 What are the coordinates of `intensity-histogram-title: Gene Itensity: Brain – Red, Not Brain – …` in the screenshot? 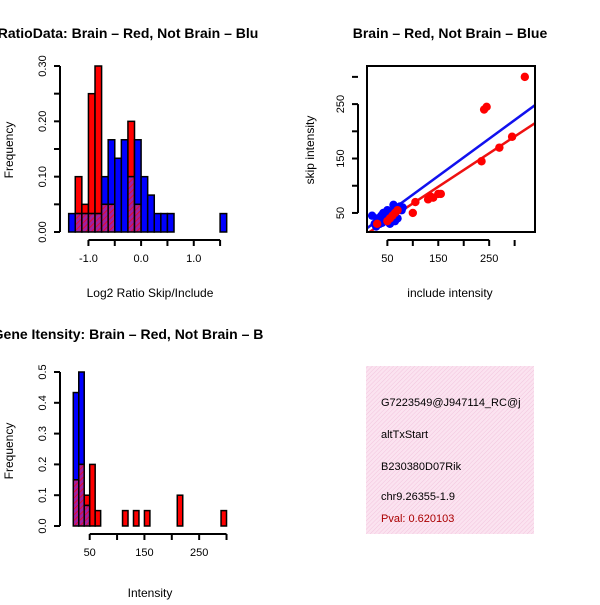 It's located at (131, 334).